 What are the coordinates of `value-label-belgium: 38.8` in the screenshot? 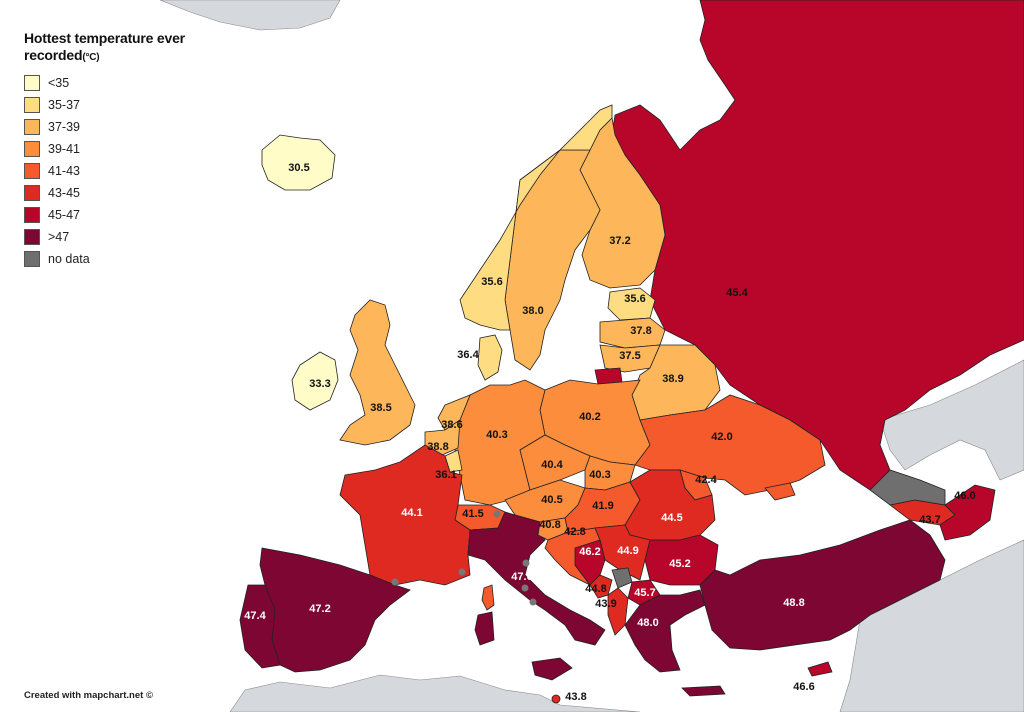 It's located at (437, 447).